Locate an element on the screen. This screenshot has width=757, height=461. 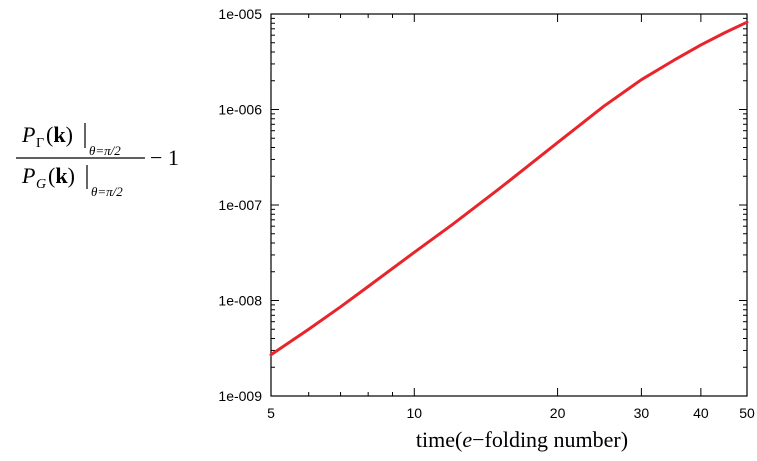
y-tick-label: 1e-008 is located at coordinates (240, 301).